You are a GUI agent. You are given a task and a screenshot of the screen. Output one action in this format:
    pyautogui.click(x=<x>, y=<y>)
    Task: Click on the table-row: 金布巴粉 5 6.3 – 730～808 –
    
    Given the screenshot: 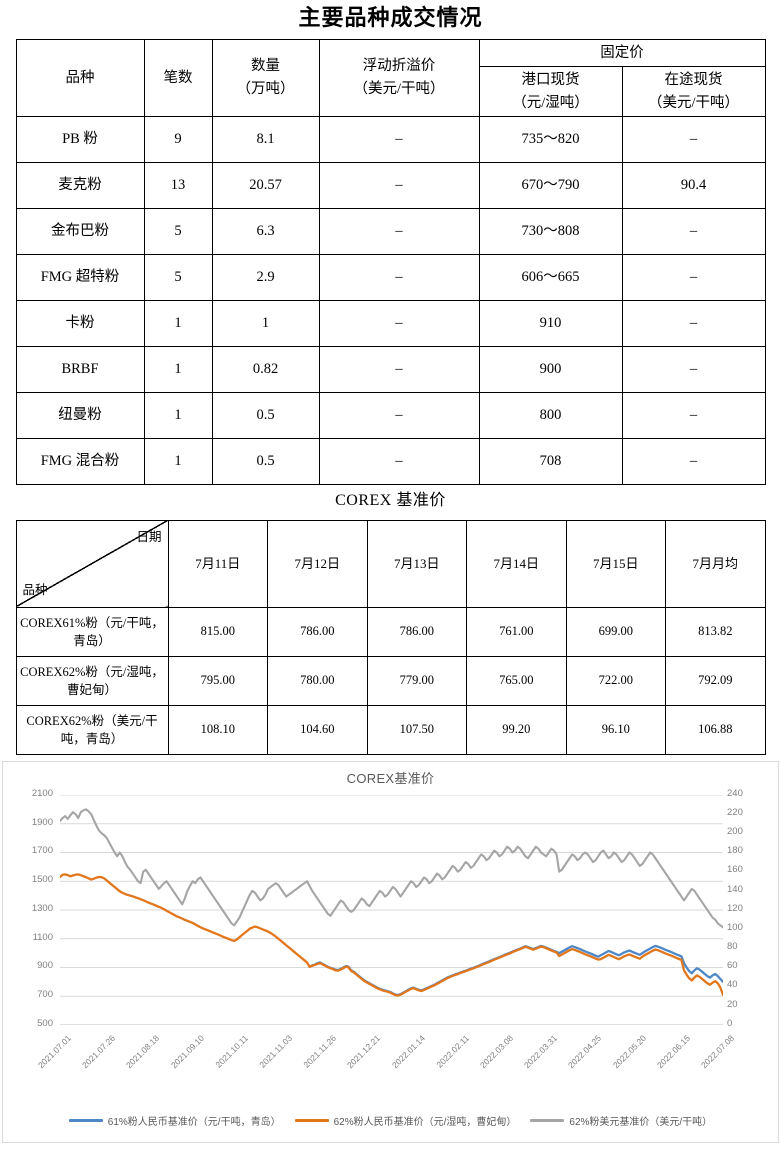 What is the action you would take?
    pyautogui.click(x=390, y=231)
    